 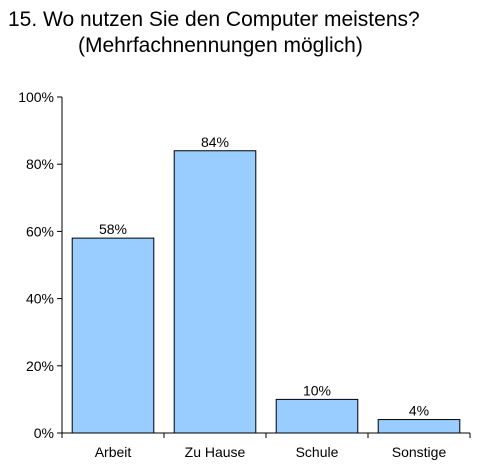 What do you see at coordinates (317, 416) in the screenshot?
I see `bar-schule` at bounding box center [317, 416].